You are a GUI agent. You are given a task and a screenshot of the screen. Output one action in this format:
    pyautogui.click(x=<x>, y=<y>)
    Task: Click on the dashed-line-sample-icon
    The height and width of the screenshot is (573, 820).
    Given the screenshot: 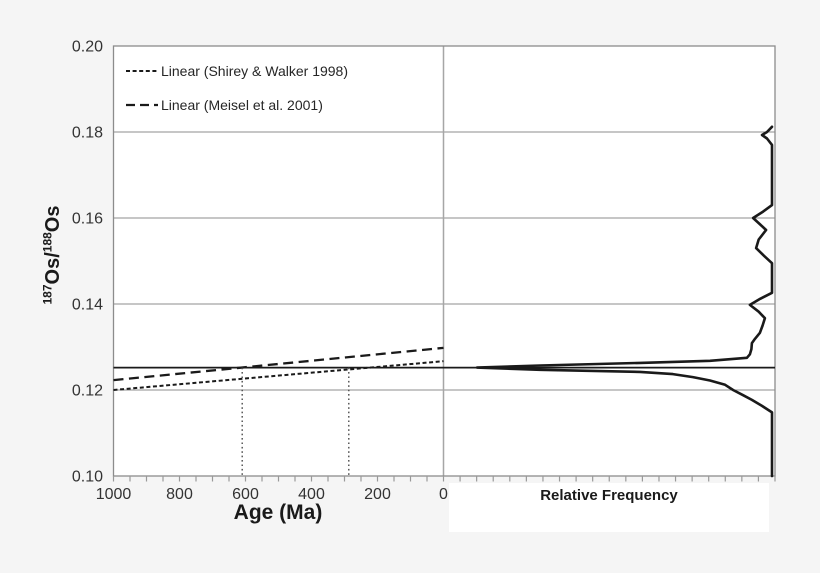 What is the action you would take?
    pyautogui.click(x=142, y=105)
    